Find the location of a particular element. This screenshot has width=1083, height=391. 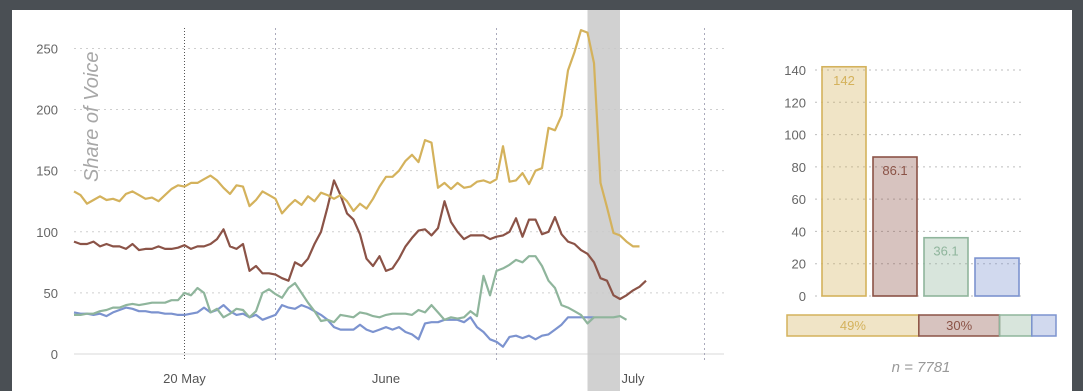

bar-grid is located at coordinates (918, 183).